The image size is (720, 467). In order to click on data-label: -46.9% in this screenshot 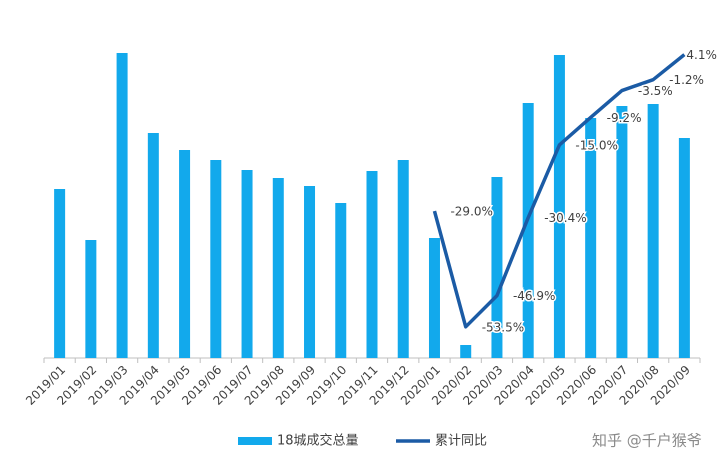, I will do `click(534, 296)`.